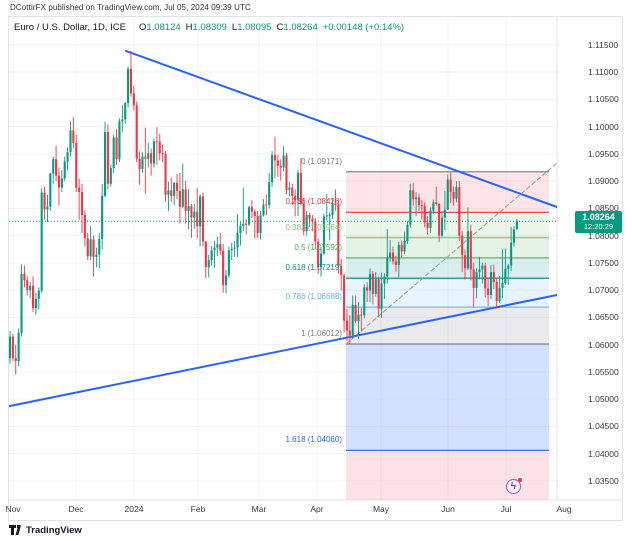 The image size is (632, 541). I want to click on price-tick-label: 1.09500, so click(603, 153).